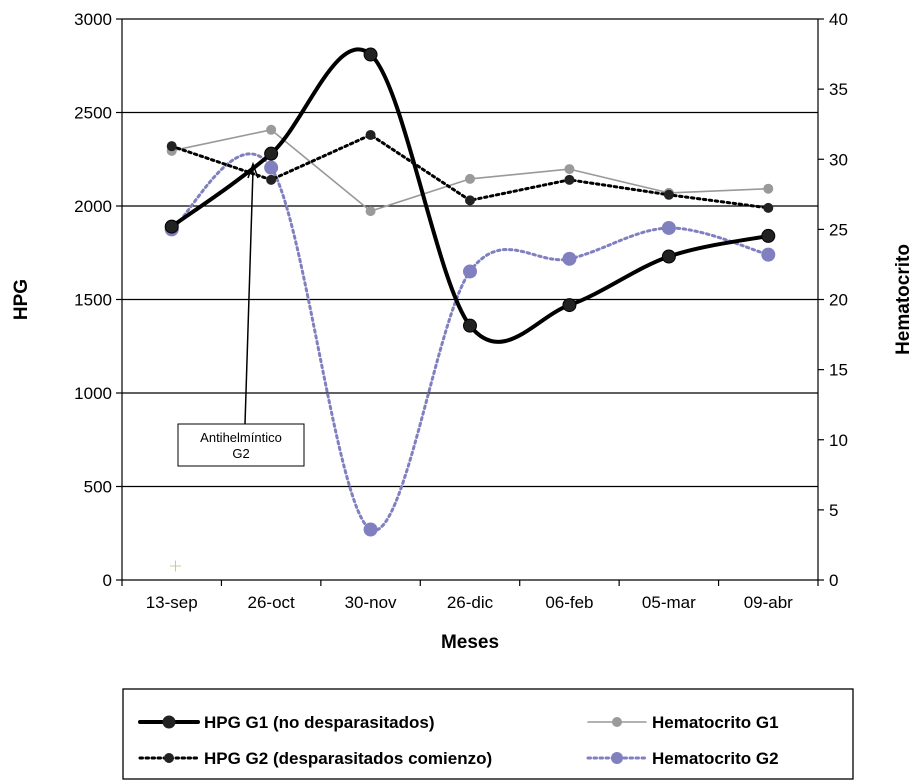 The width and height of the screenshot is (915, 781). Describe the element at coordinates (833, 580) in the screenshot. I see `y-tick-label-right: 0` at that location.